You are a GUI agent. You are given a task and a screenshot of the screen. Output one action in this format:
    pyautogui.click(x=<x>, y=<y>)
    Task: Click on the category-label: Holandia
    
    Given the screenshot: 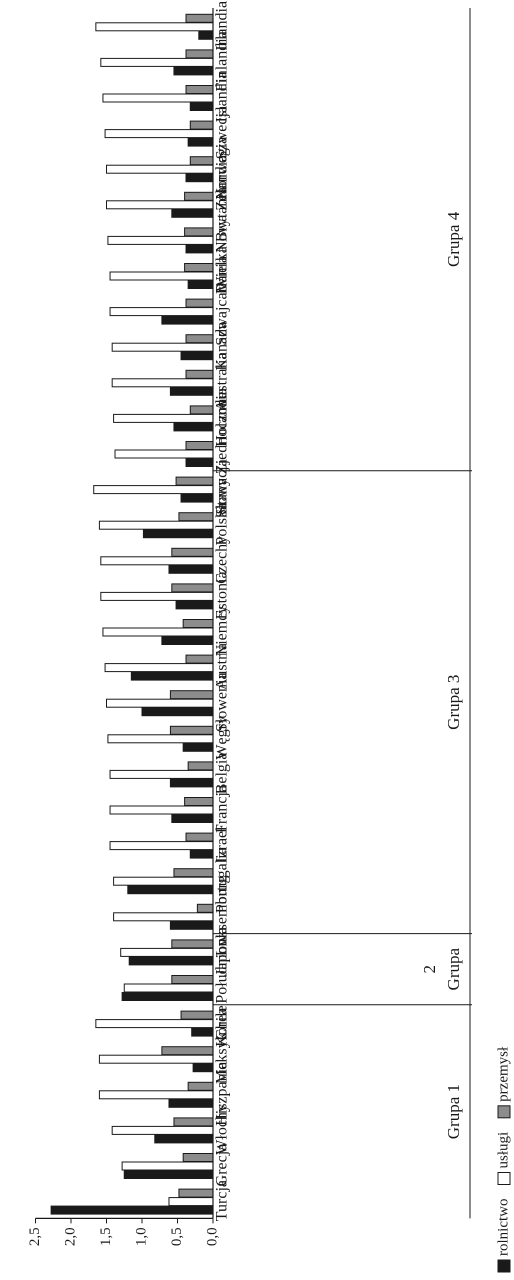 What is the action you would take?
    pyautogui.click(x=221, y=417)
    